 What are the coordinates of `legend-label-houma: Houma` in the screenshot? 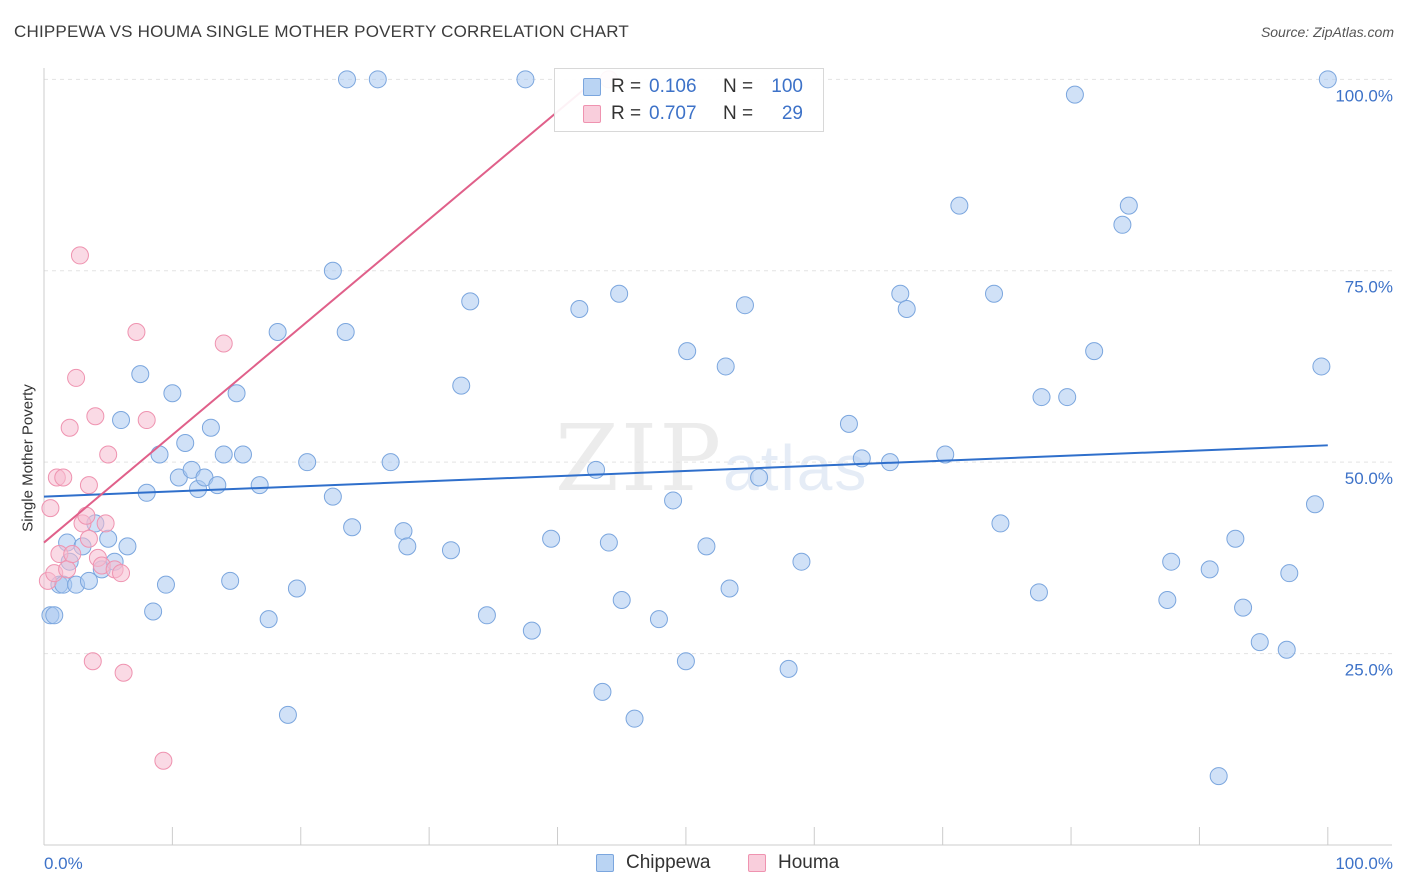 It's located at (809, 862).